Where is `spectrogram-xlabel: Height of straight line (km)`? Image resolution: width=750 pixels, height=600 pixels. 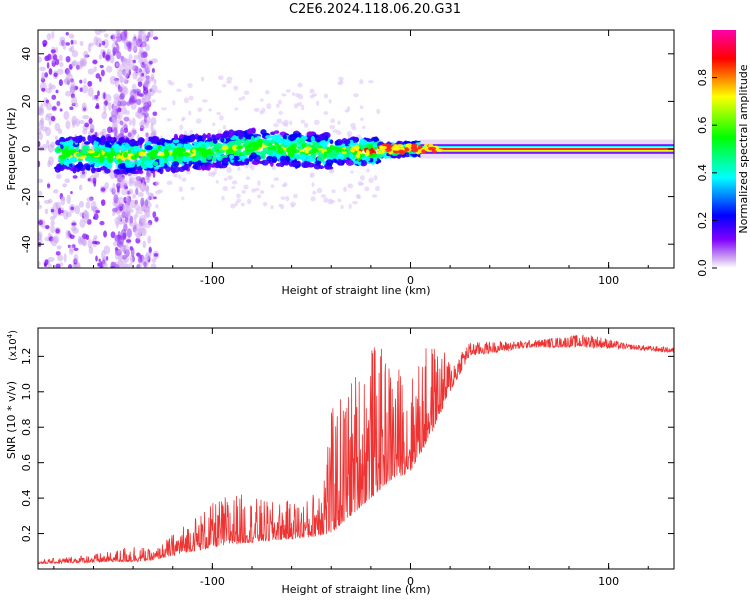
spectrogram-xlabel: Height of straight line (km) is located at coordinates (355, 290).